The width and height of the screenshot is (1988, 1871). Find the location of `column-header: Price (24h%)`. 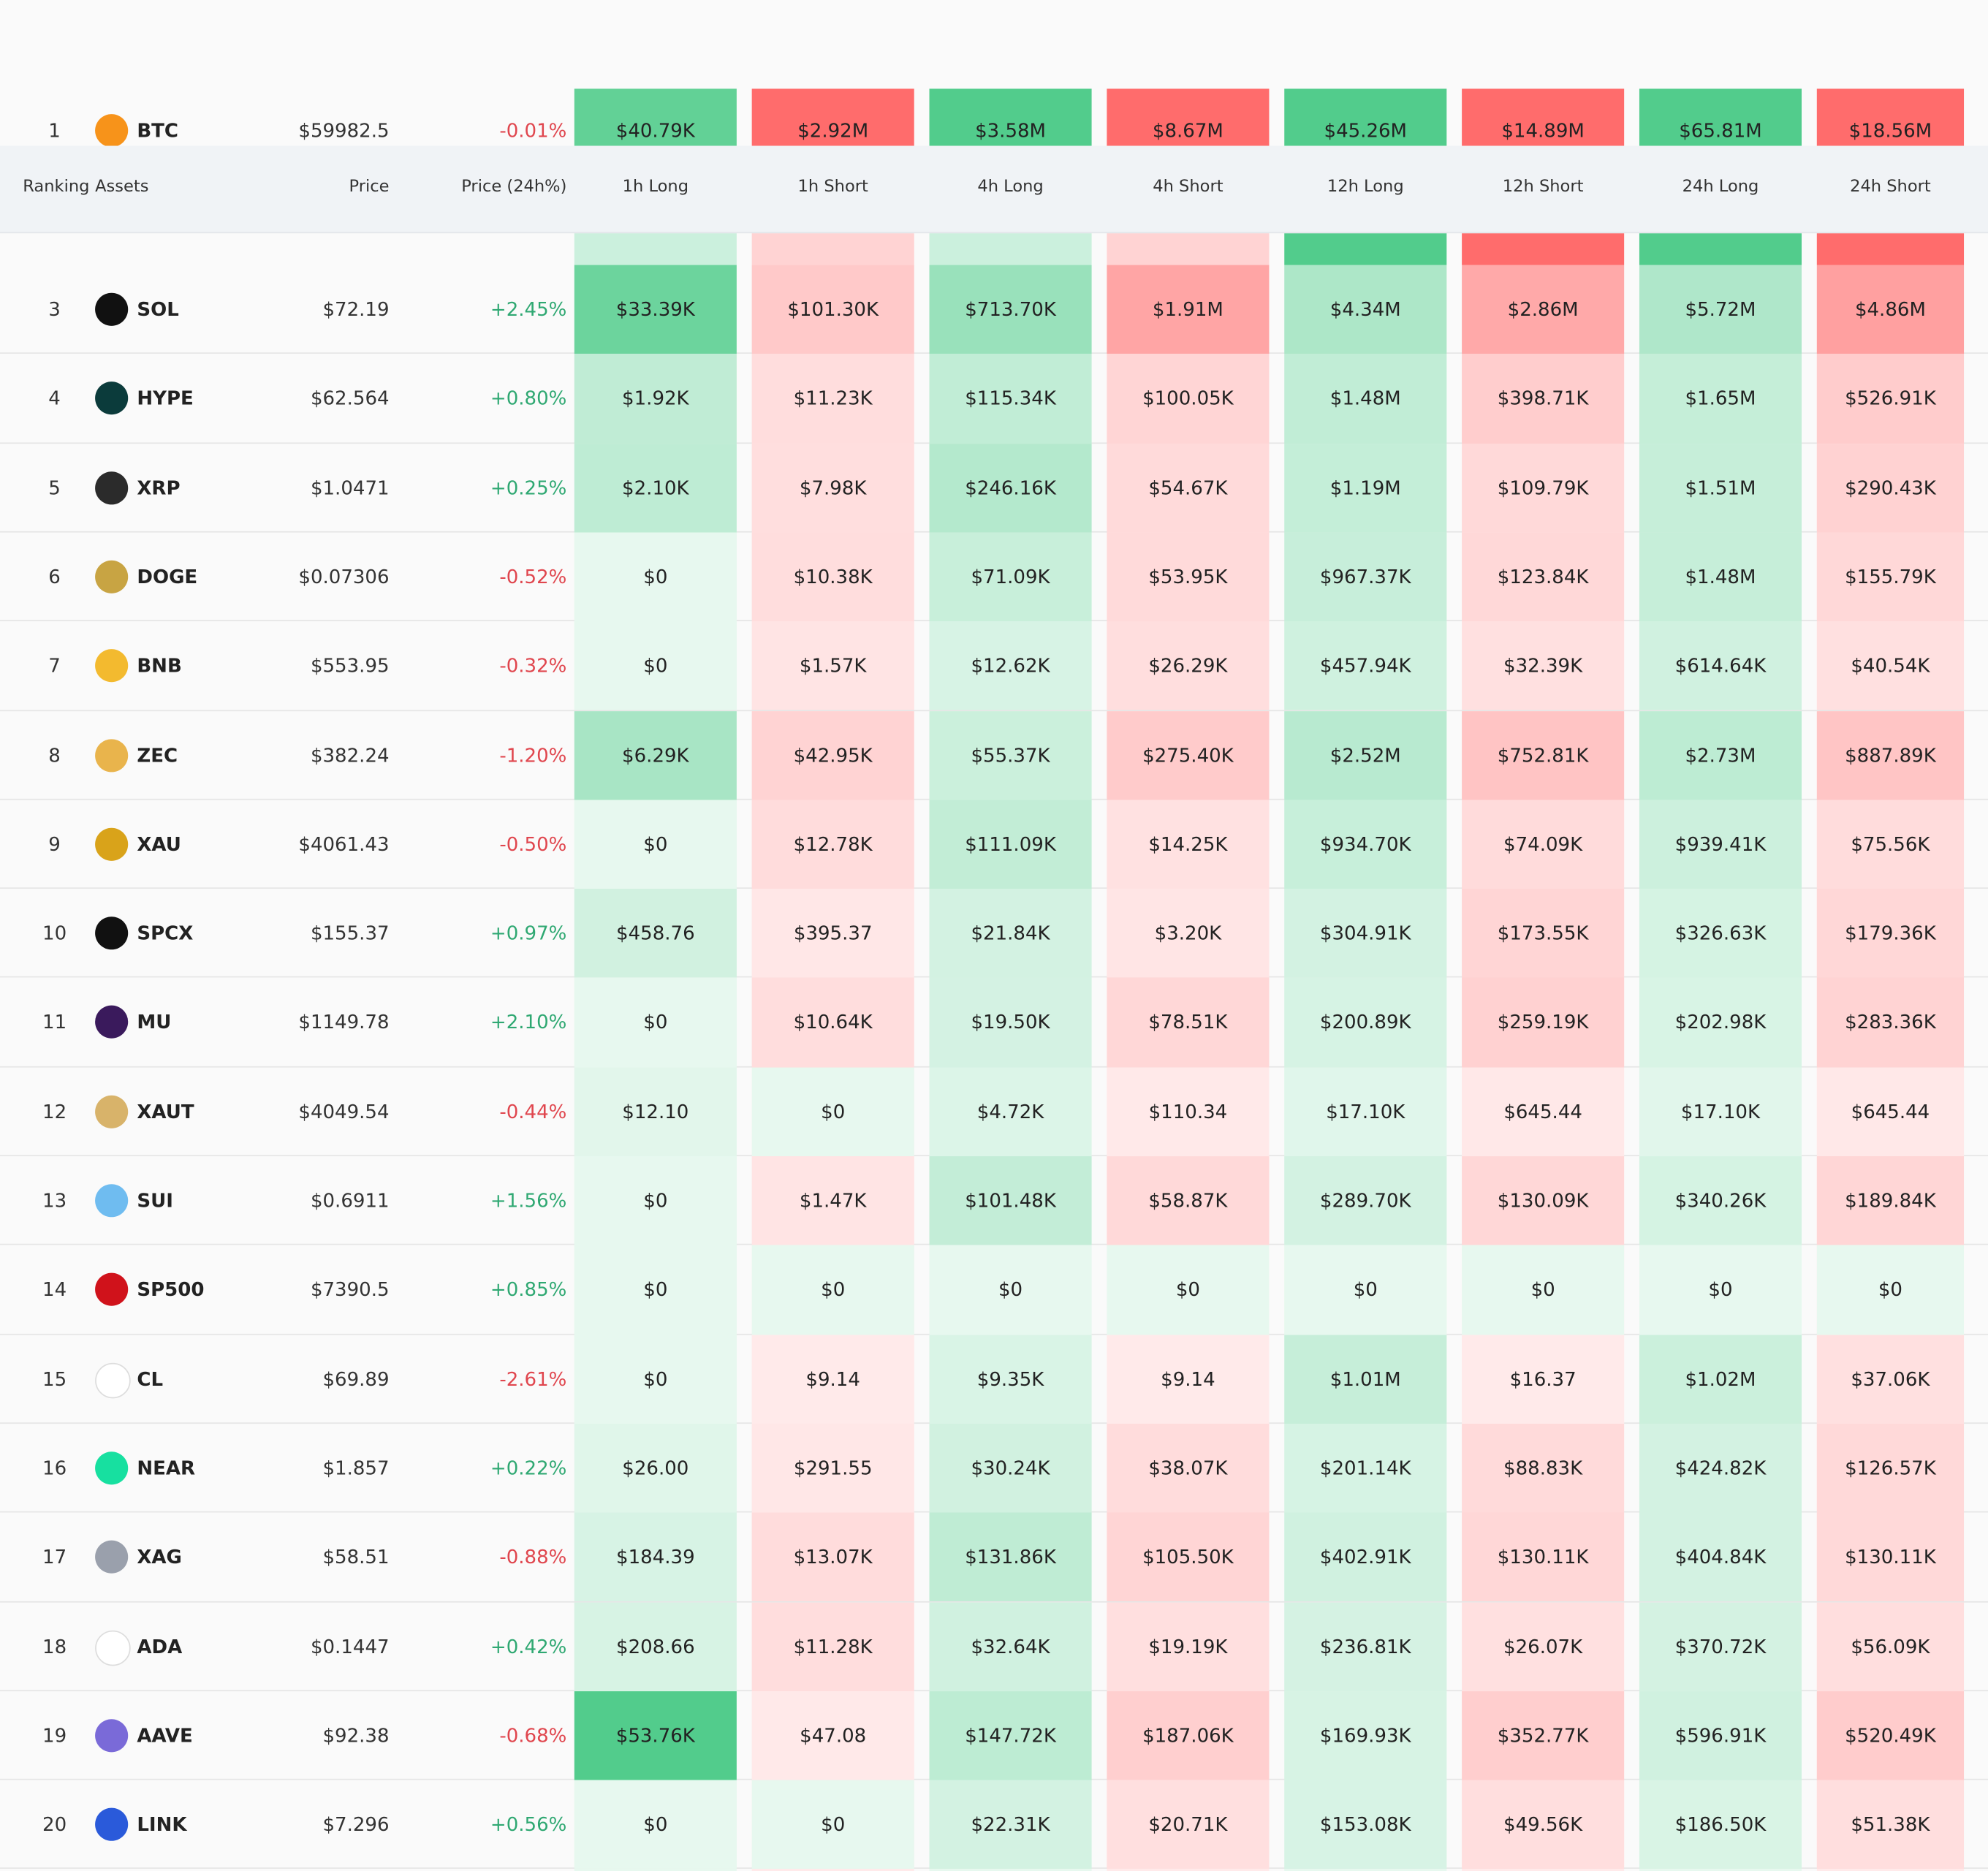

column-header: Price (24h%) is located at coordinates (514, 187).